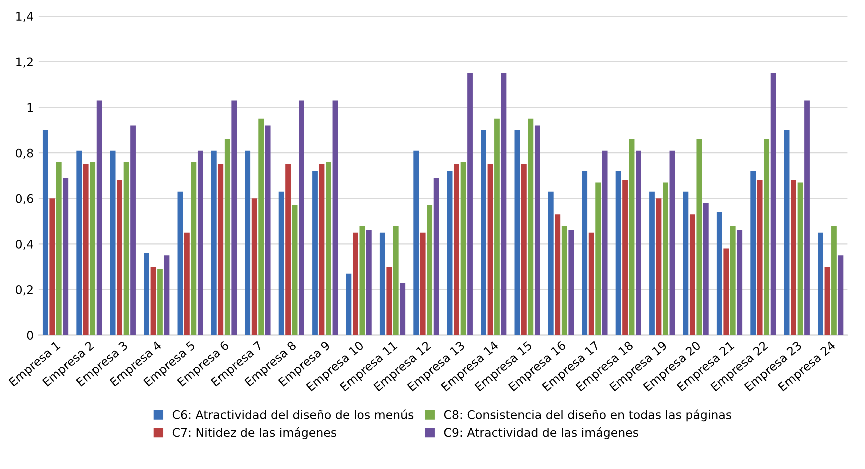  What do you see at coordinates (24, 291) in the screenshot?
I see `y-tick-label: 0,2` at bounding box center [24, 291].